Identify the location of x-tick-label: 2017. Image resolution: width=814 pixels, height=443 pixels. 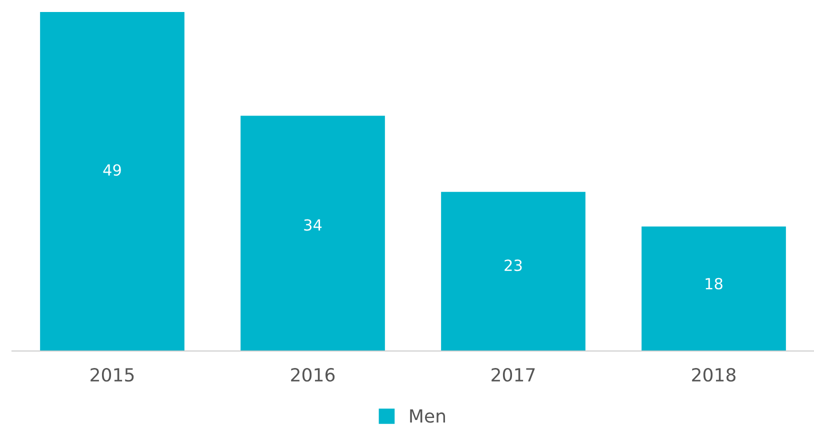
(513, 375).